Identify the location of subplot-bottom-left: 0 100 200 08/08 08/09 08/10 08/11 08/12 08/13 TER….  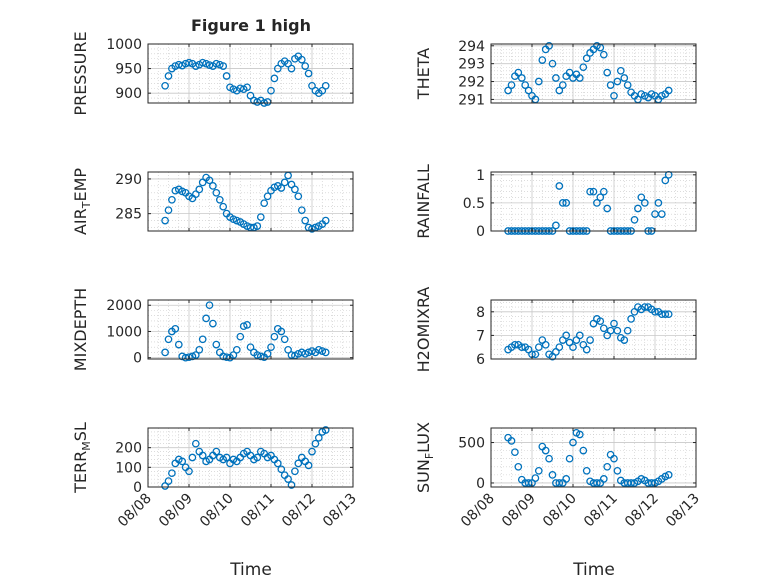
(215, 476).